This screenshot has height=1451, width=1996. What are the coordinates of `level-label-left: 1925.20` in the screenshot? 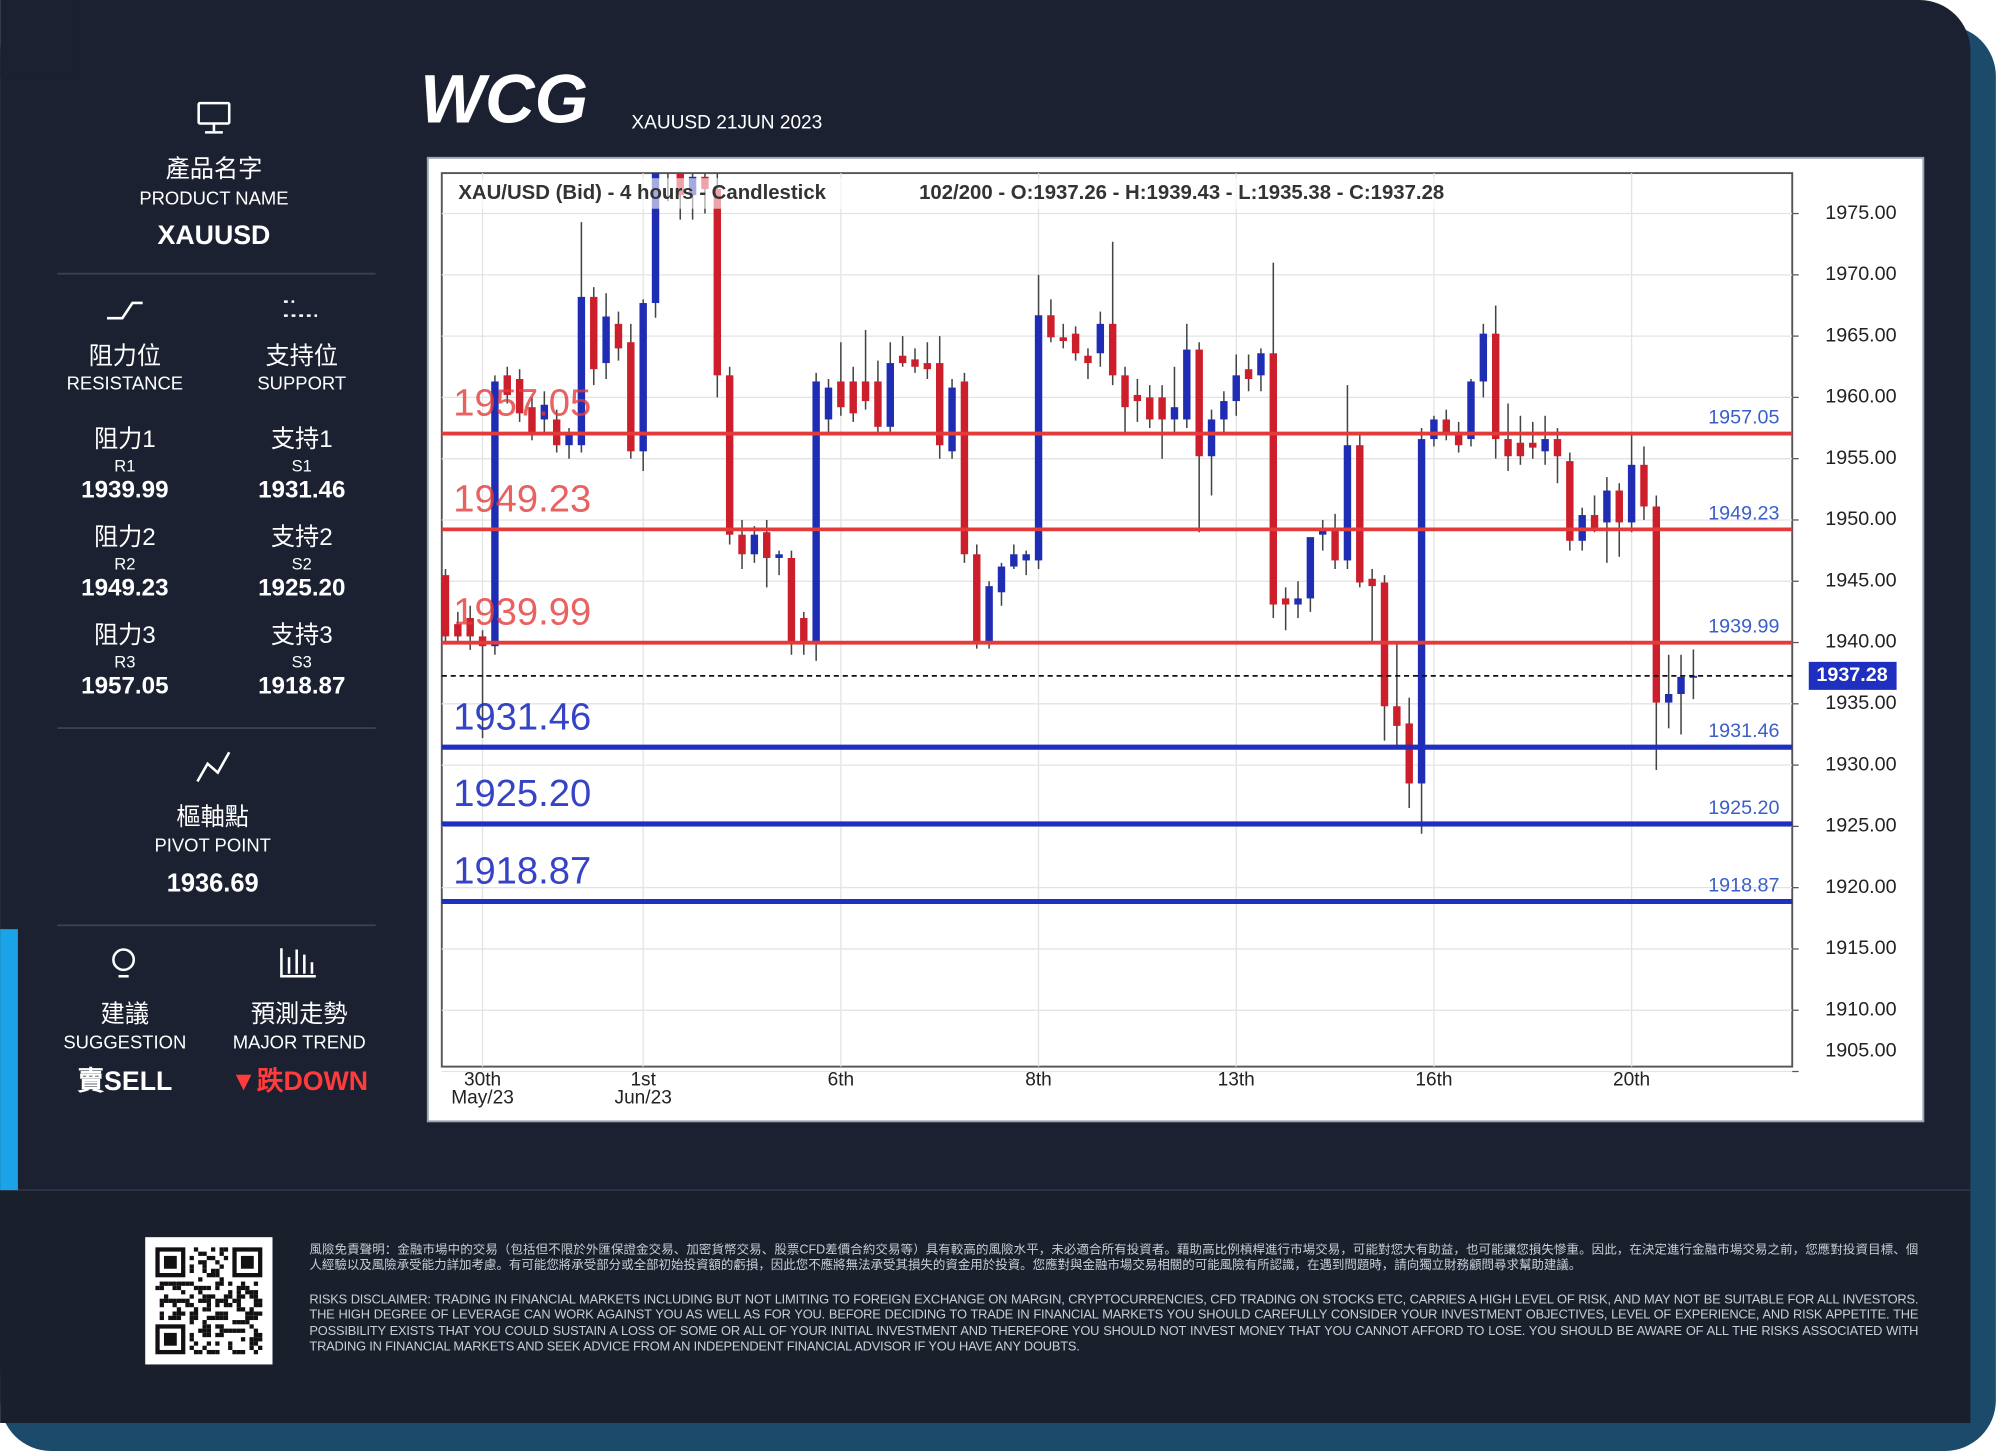 It's located at (522, 793).